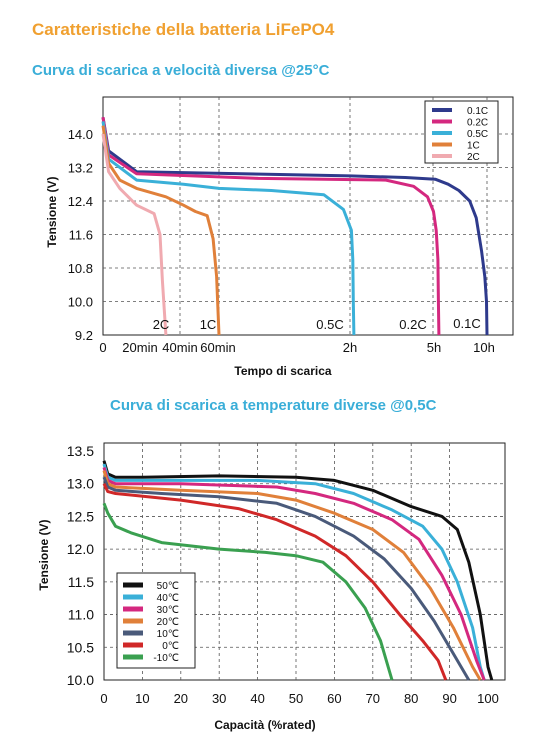 The height and width of the screenshot is (739, 537). Describe the element at coordinates (80, 516) in the screenshot. I see `chart2-ytick-label: 12.5` at that location.